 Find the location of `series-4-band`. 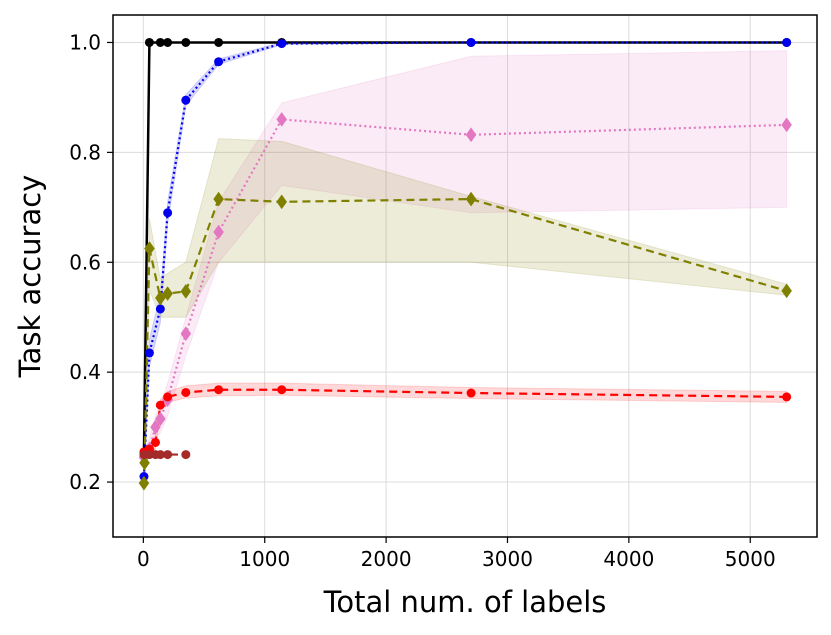

series-4-band is located at coordinates (465, 419).